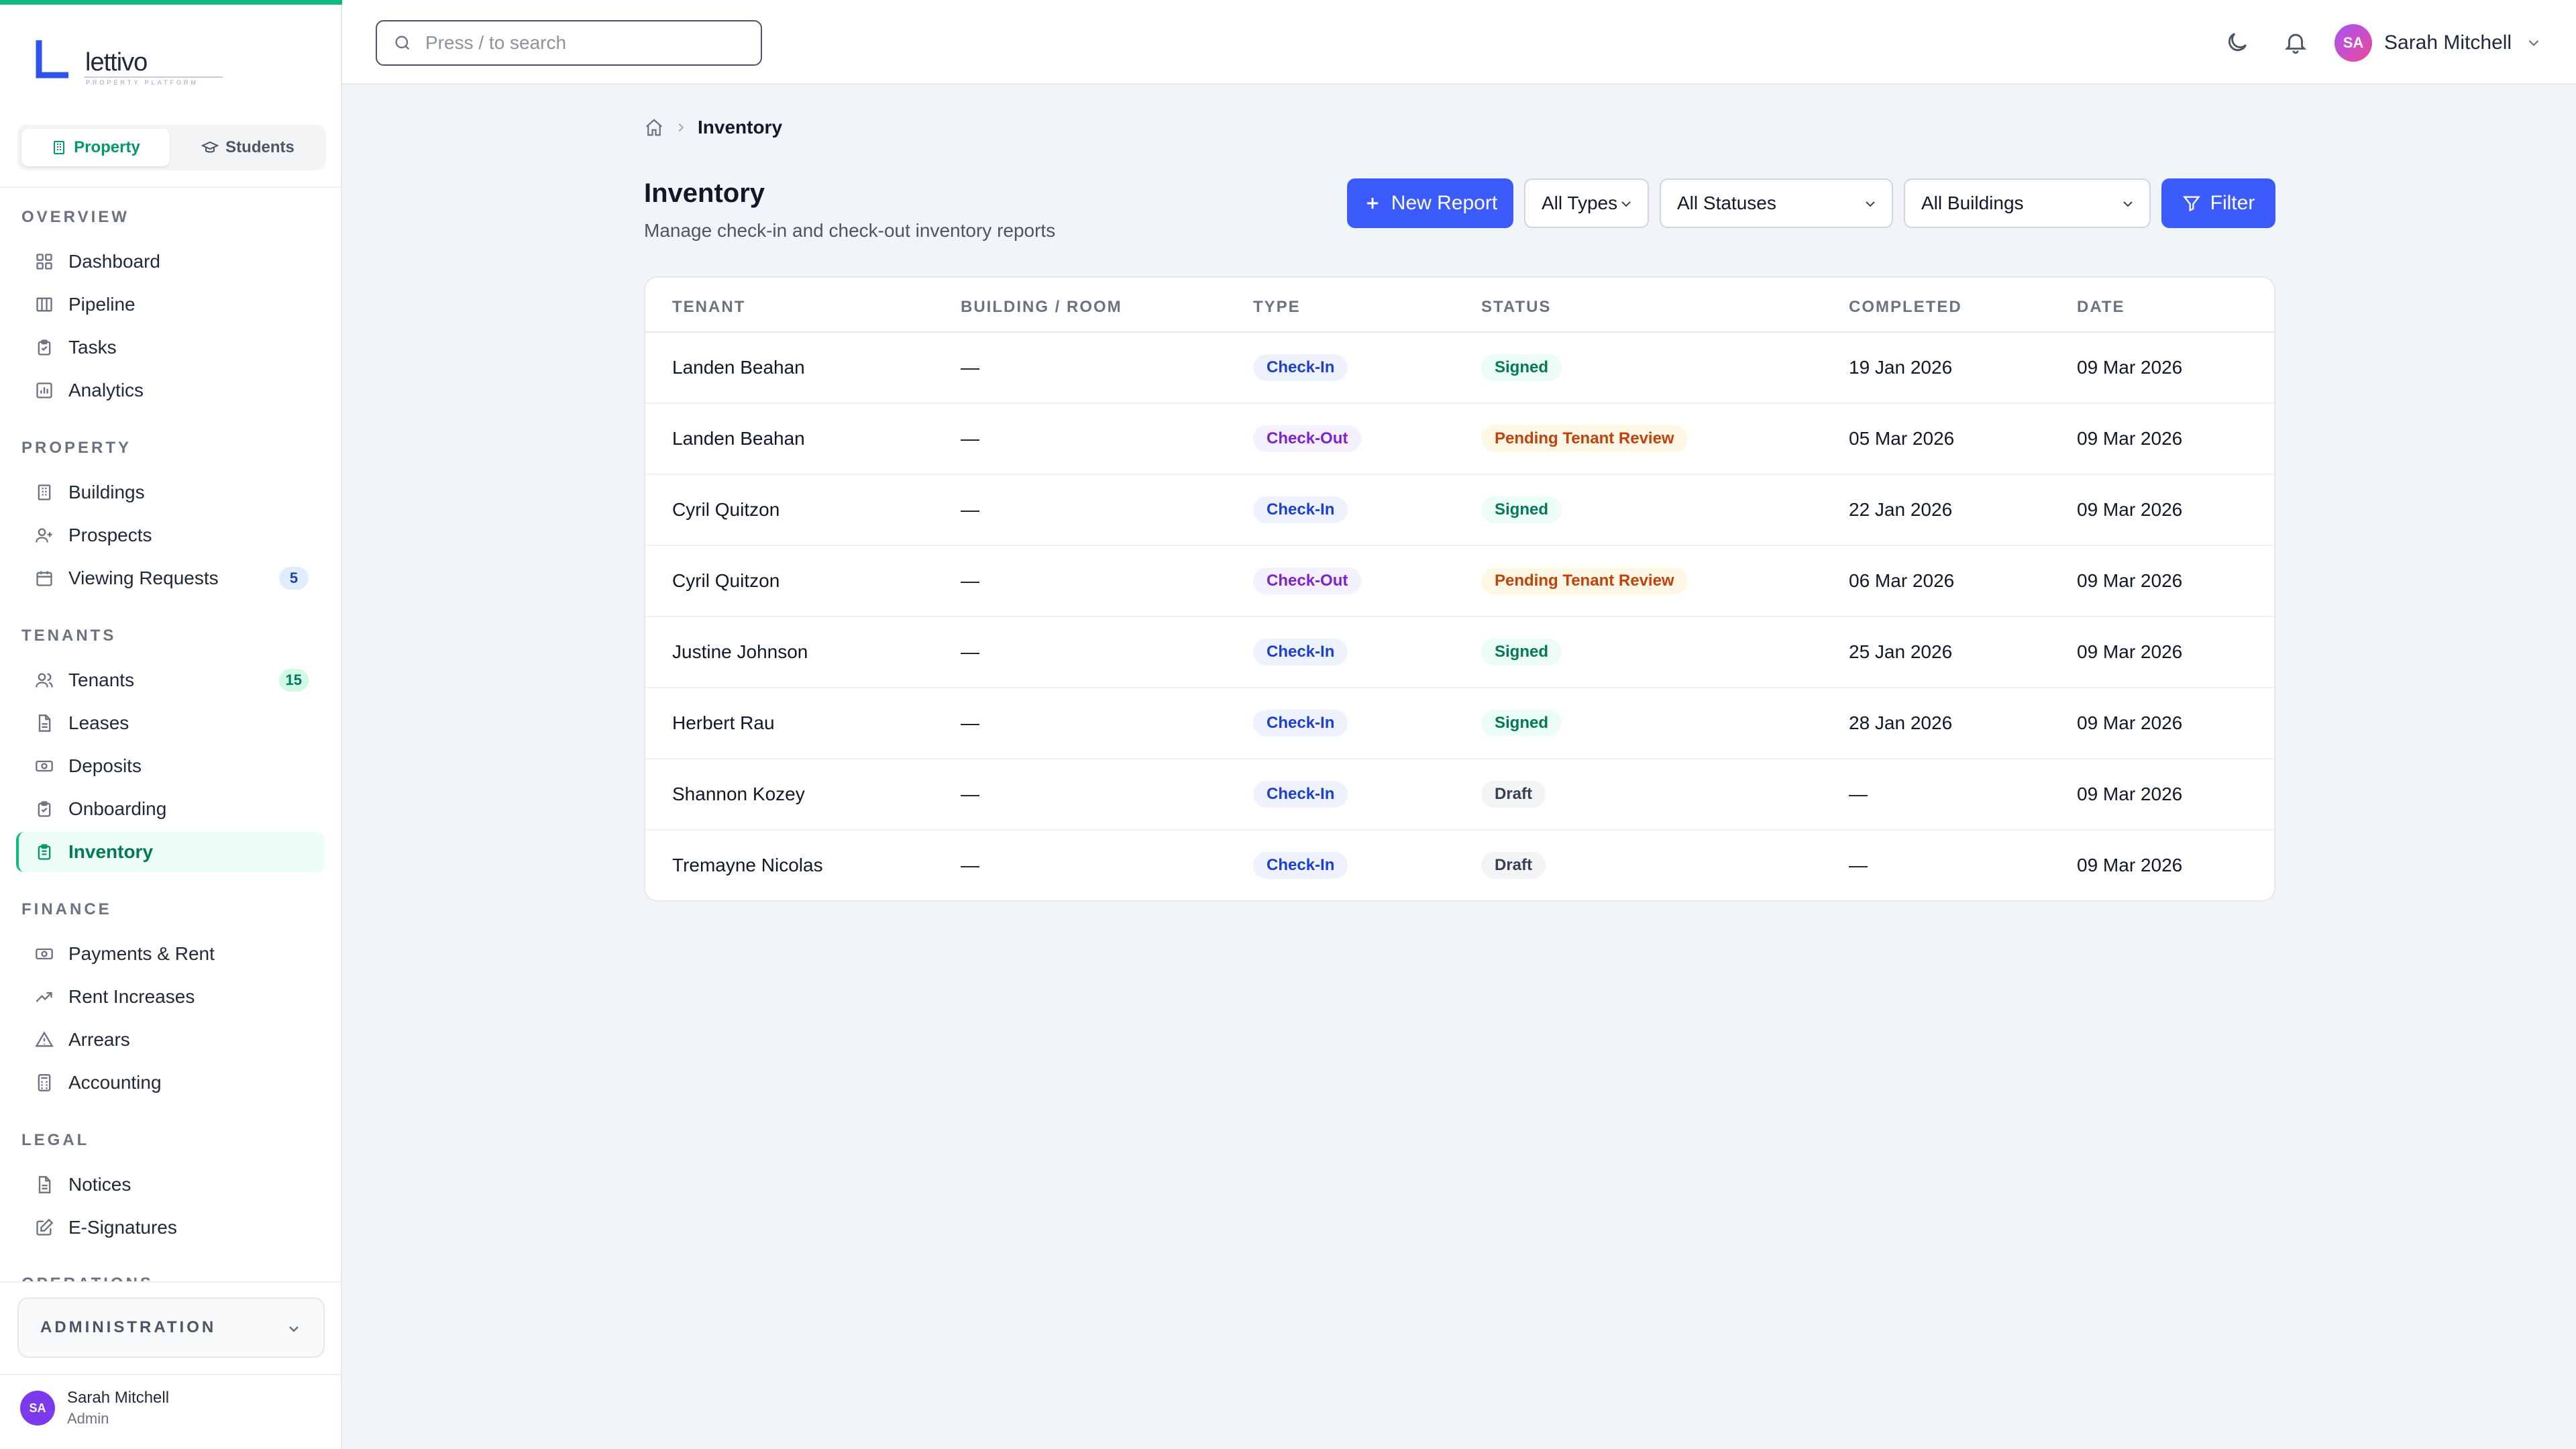 The image size is (2576, 1449). I want to click on grid-icon, so click(44, 262).